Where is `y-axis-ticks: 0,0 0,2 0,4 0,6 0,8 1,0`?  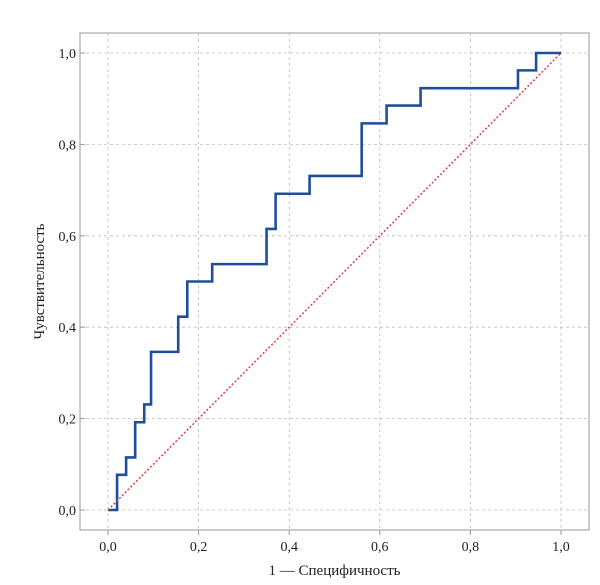 y-axis-ticks: 0,0 0,2 0,4 0,6 0,8 1,0 is located at coordinates (72, 283).